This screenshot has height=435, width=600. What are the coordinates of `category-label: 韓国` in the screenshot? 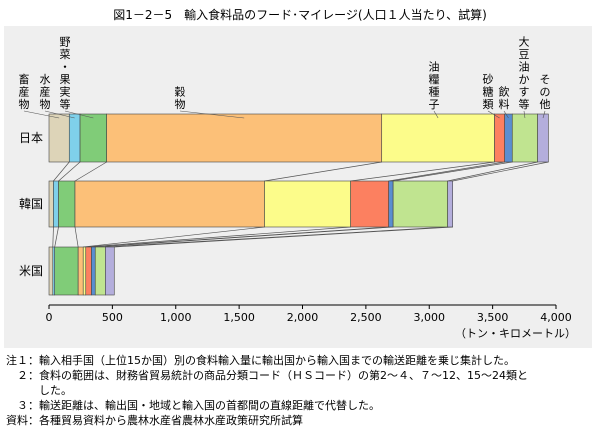 It's located at (31, 204).